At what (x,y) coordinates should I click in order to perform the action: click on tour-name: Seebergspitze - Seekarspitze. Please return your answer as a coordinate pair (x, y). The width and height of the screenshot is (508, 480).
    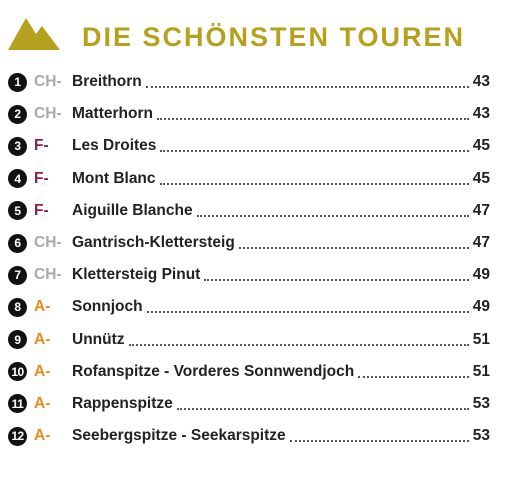
    Looking at the image, I should click on (179, 436).